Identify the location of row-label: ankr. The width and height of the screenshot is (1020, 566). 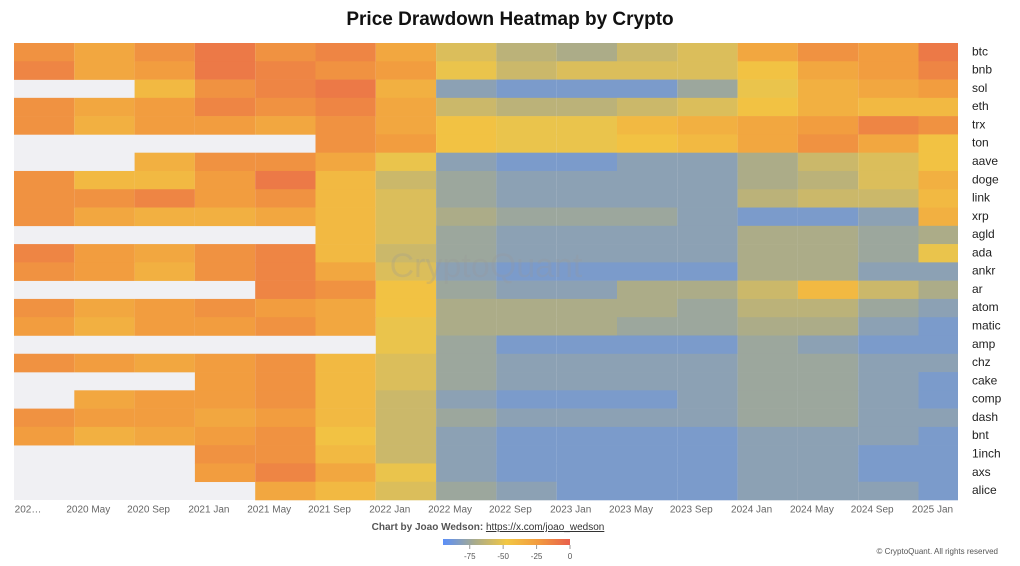
(983, 271).